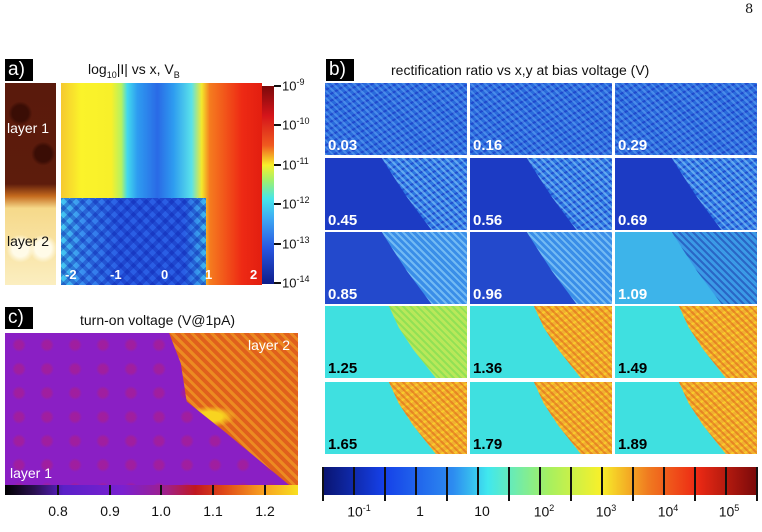 The width and height of the screenshot is (762, 532). What do you see at coordinates (686, 418) in the screenshot?
I see `rectification-map-tile: 1.89` at bounding box center [686, 418].